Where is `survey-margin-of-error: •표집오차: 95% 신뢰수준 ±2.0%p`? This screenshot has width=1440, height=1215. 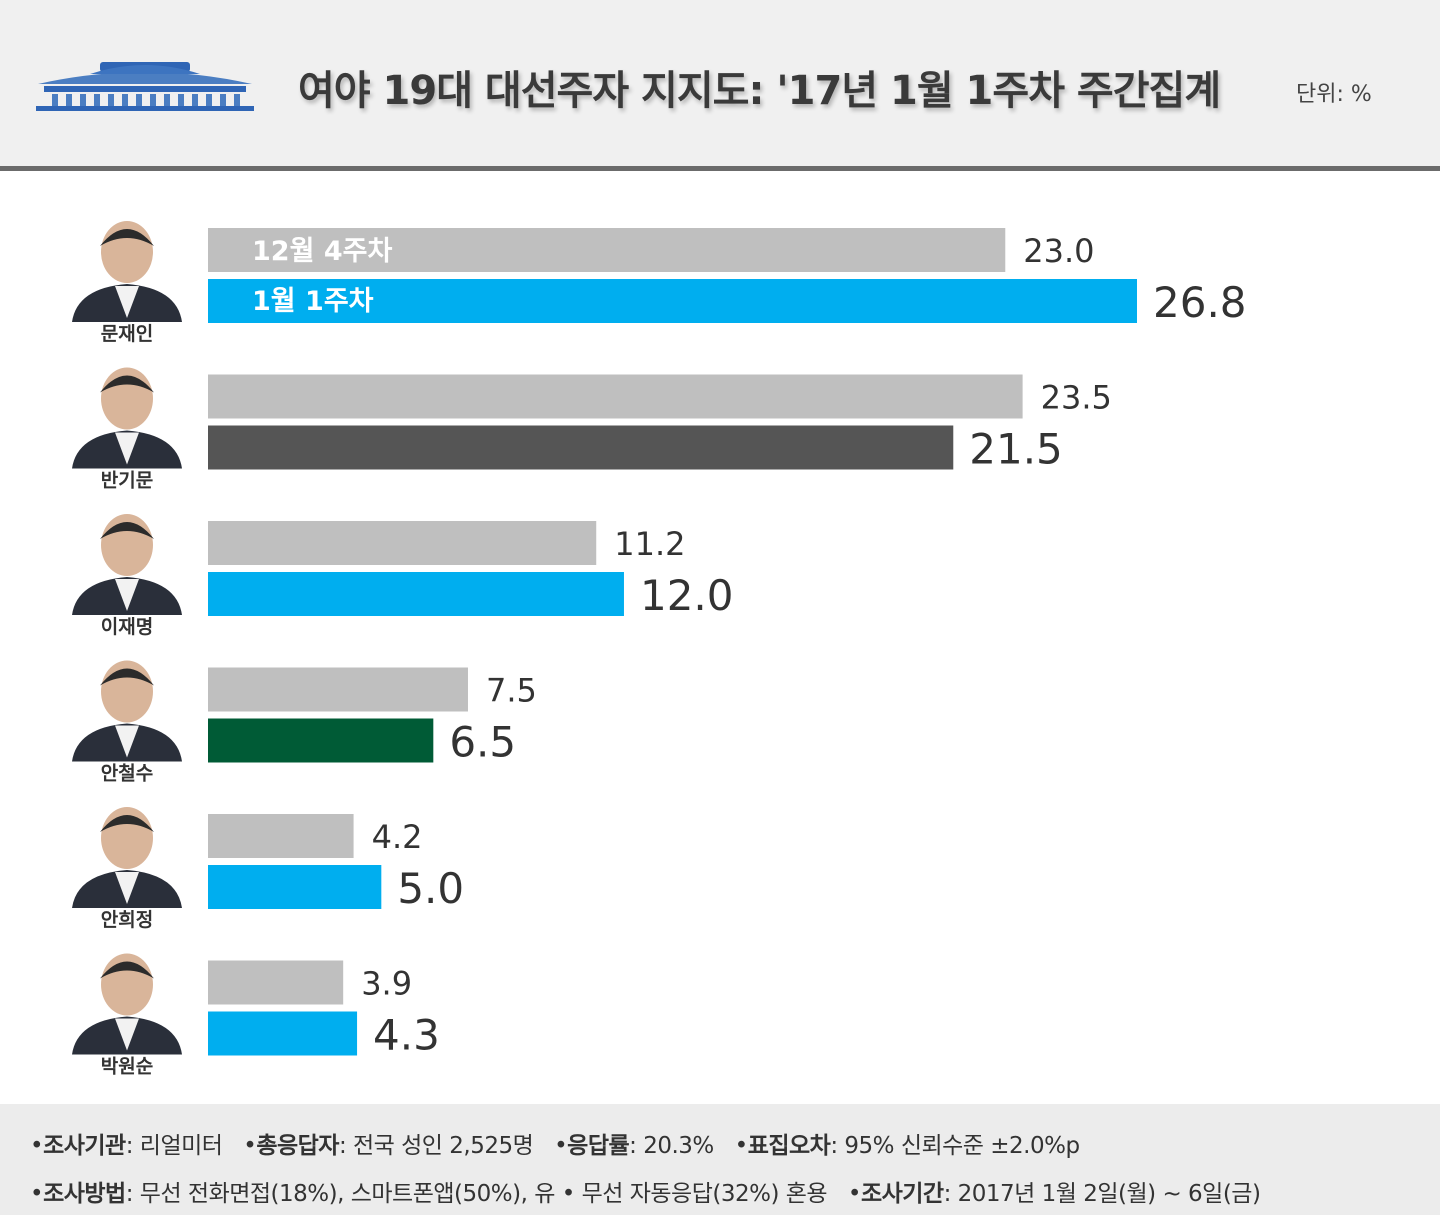
survey-margin-of-error: •표집오차: 95% 신뢰수준 ±2.0%p is located at coordinates (907, 1146).